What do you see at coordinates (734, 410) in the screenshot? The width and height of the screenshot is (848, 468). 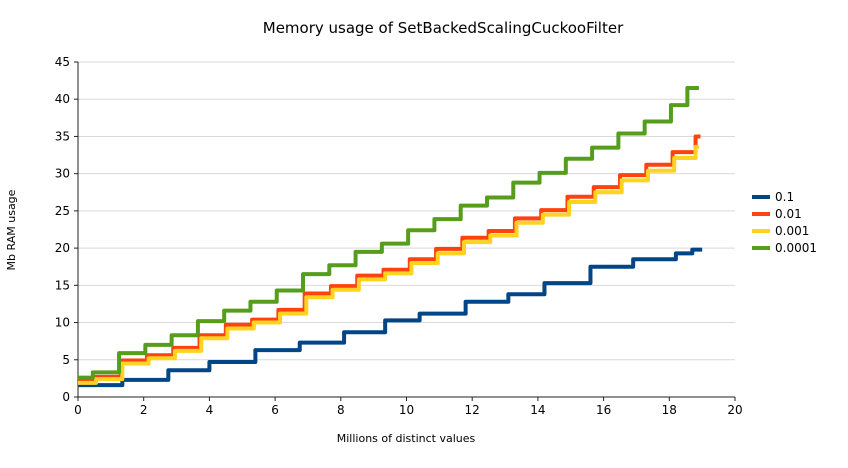 I see `x-tick-label: 20` at bounding box center [734, 410].